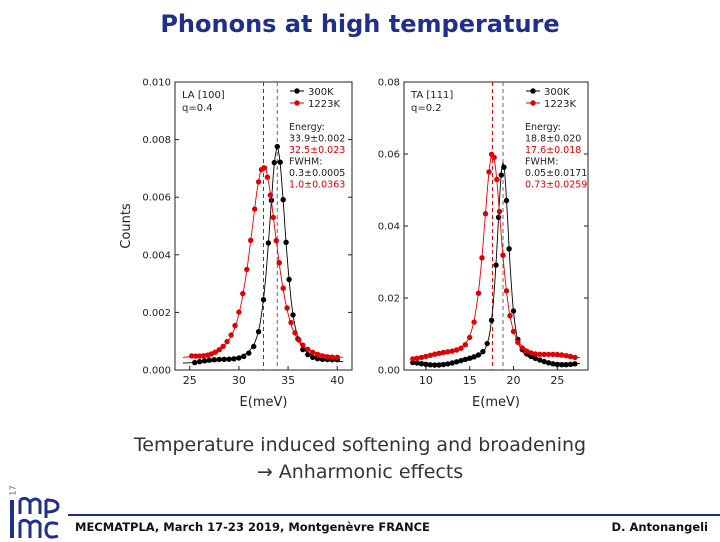  What do you see at coordinates (426, 380) in the screenshot?
I see `ta-x-tick-label: 10` at bounding box center [426, 380].